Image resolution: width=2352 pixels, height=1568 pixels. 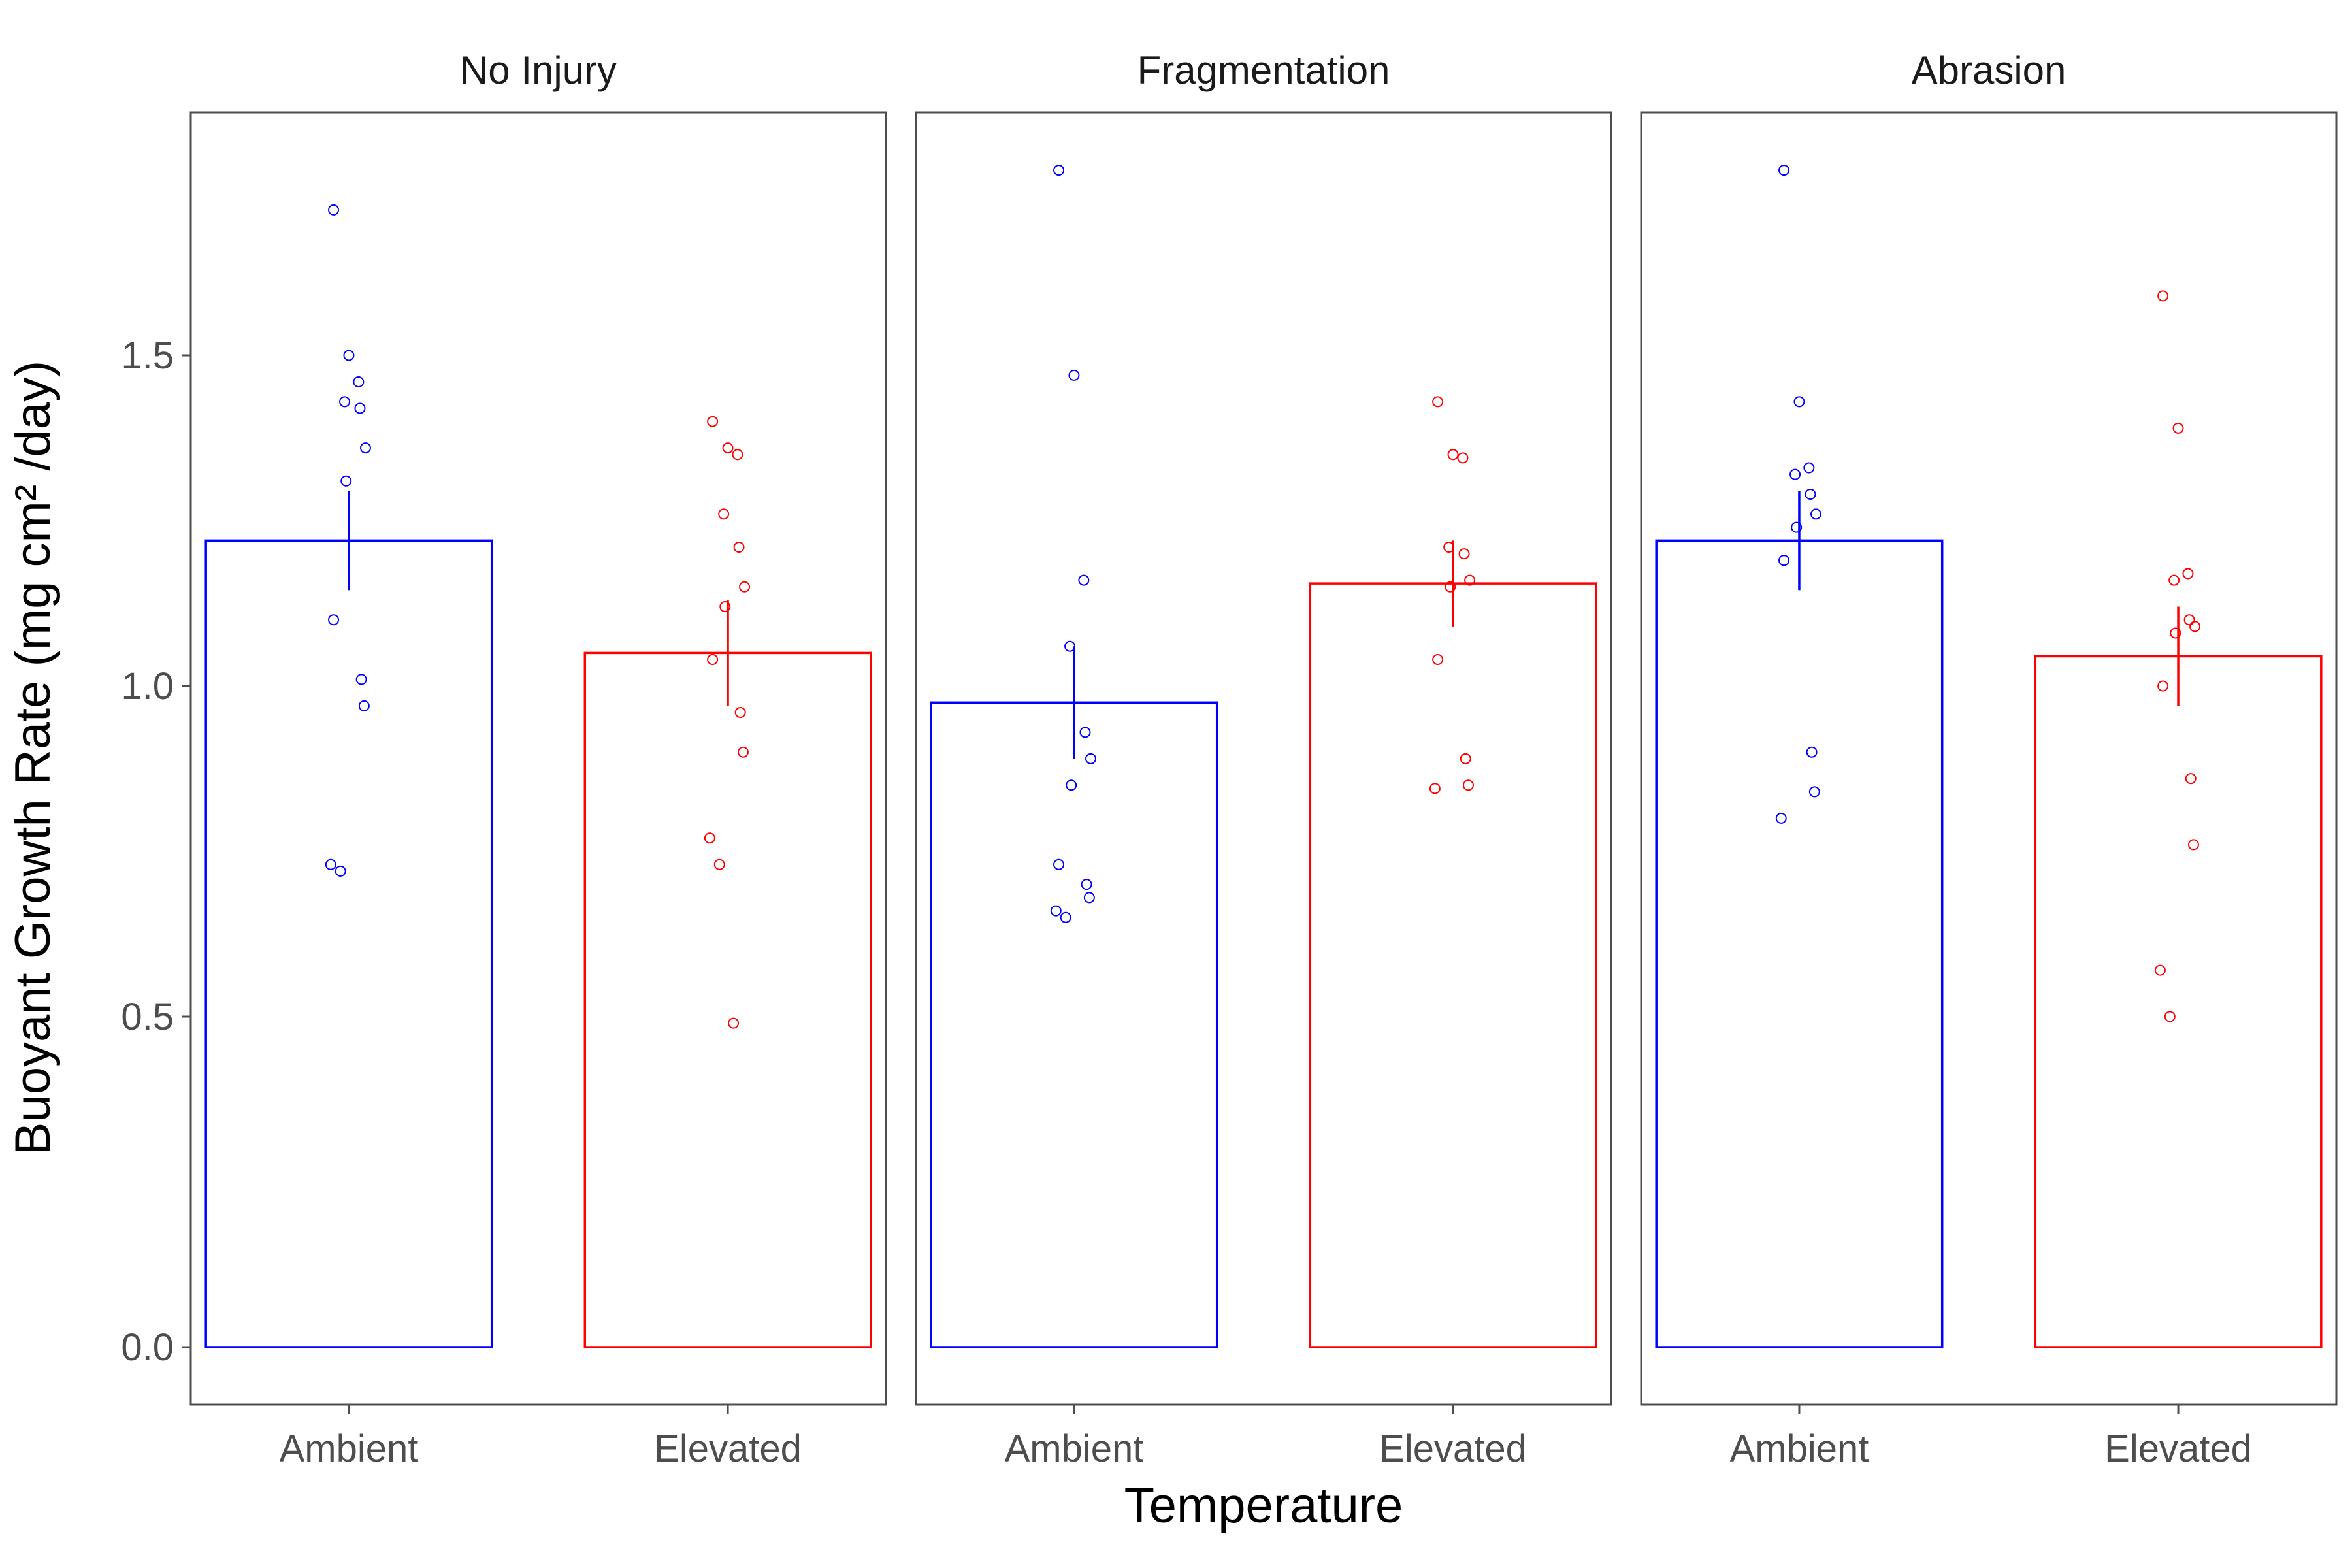 I want to click on y-axis-title: Buoyant Growth Rate (mg cm² /day), so click(x=33, y=758).